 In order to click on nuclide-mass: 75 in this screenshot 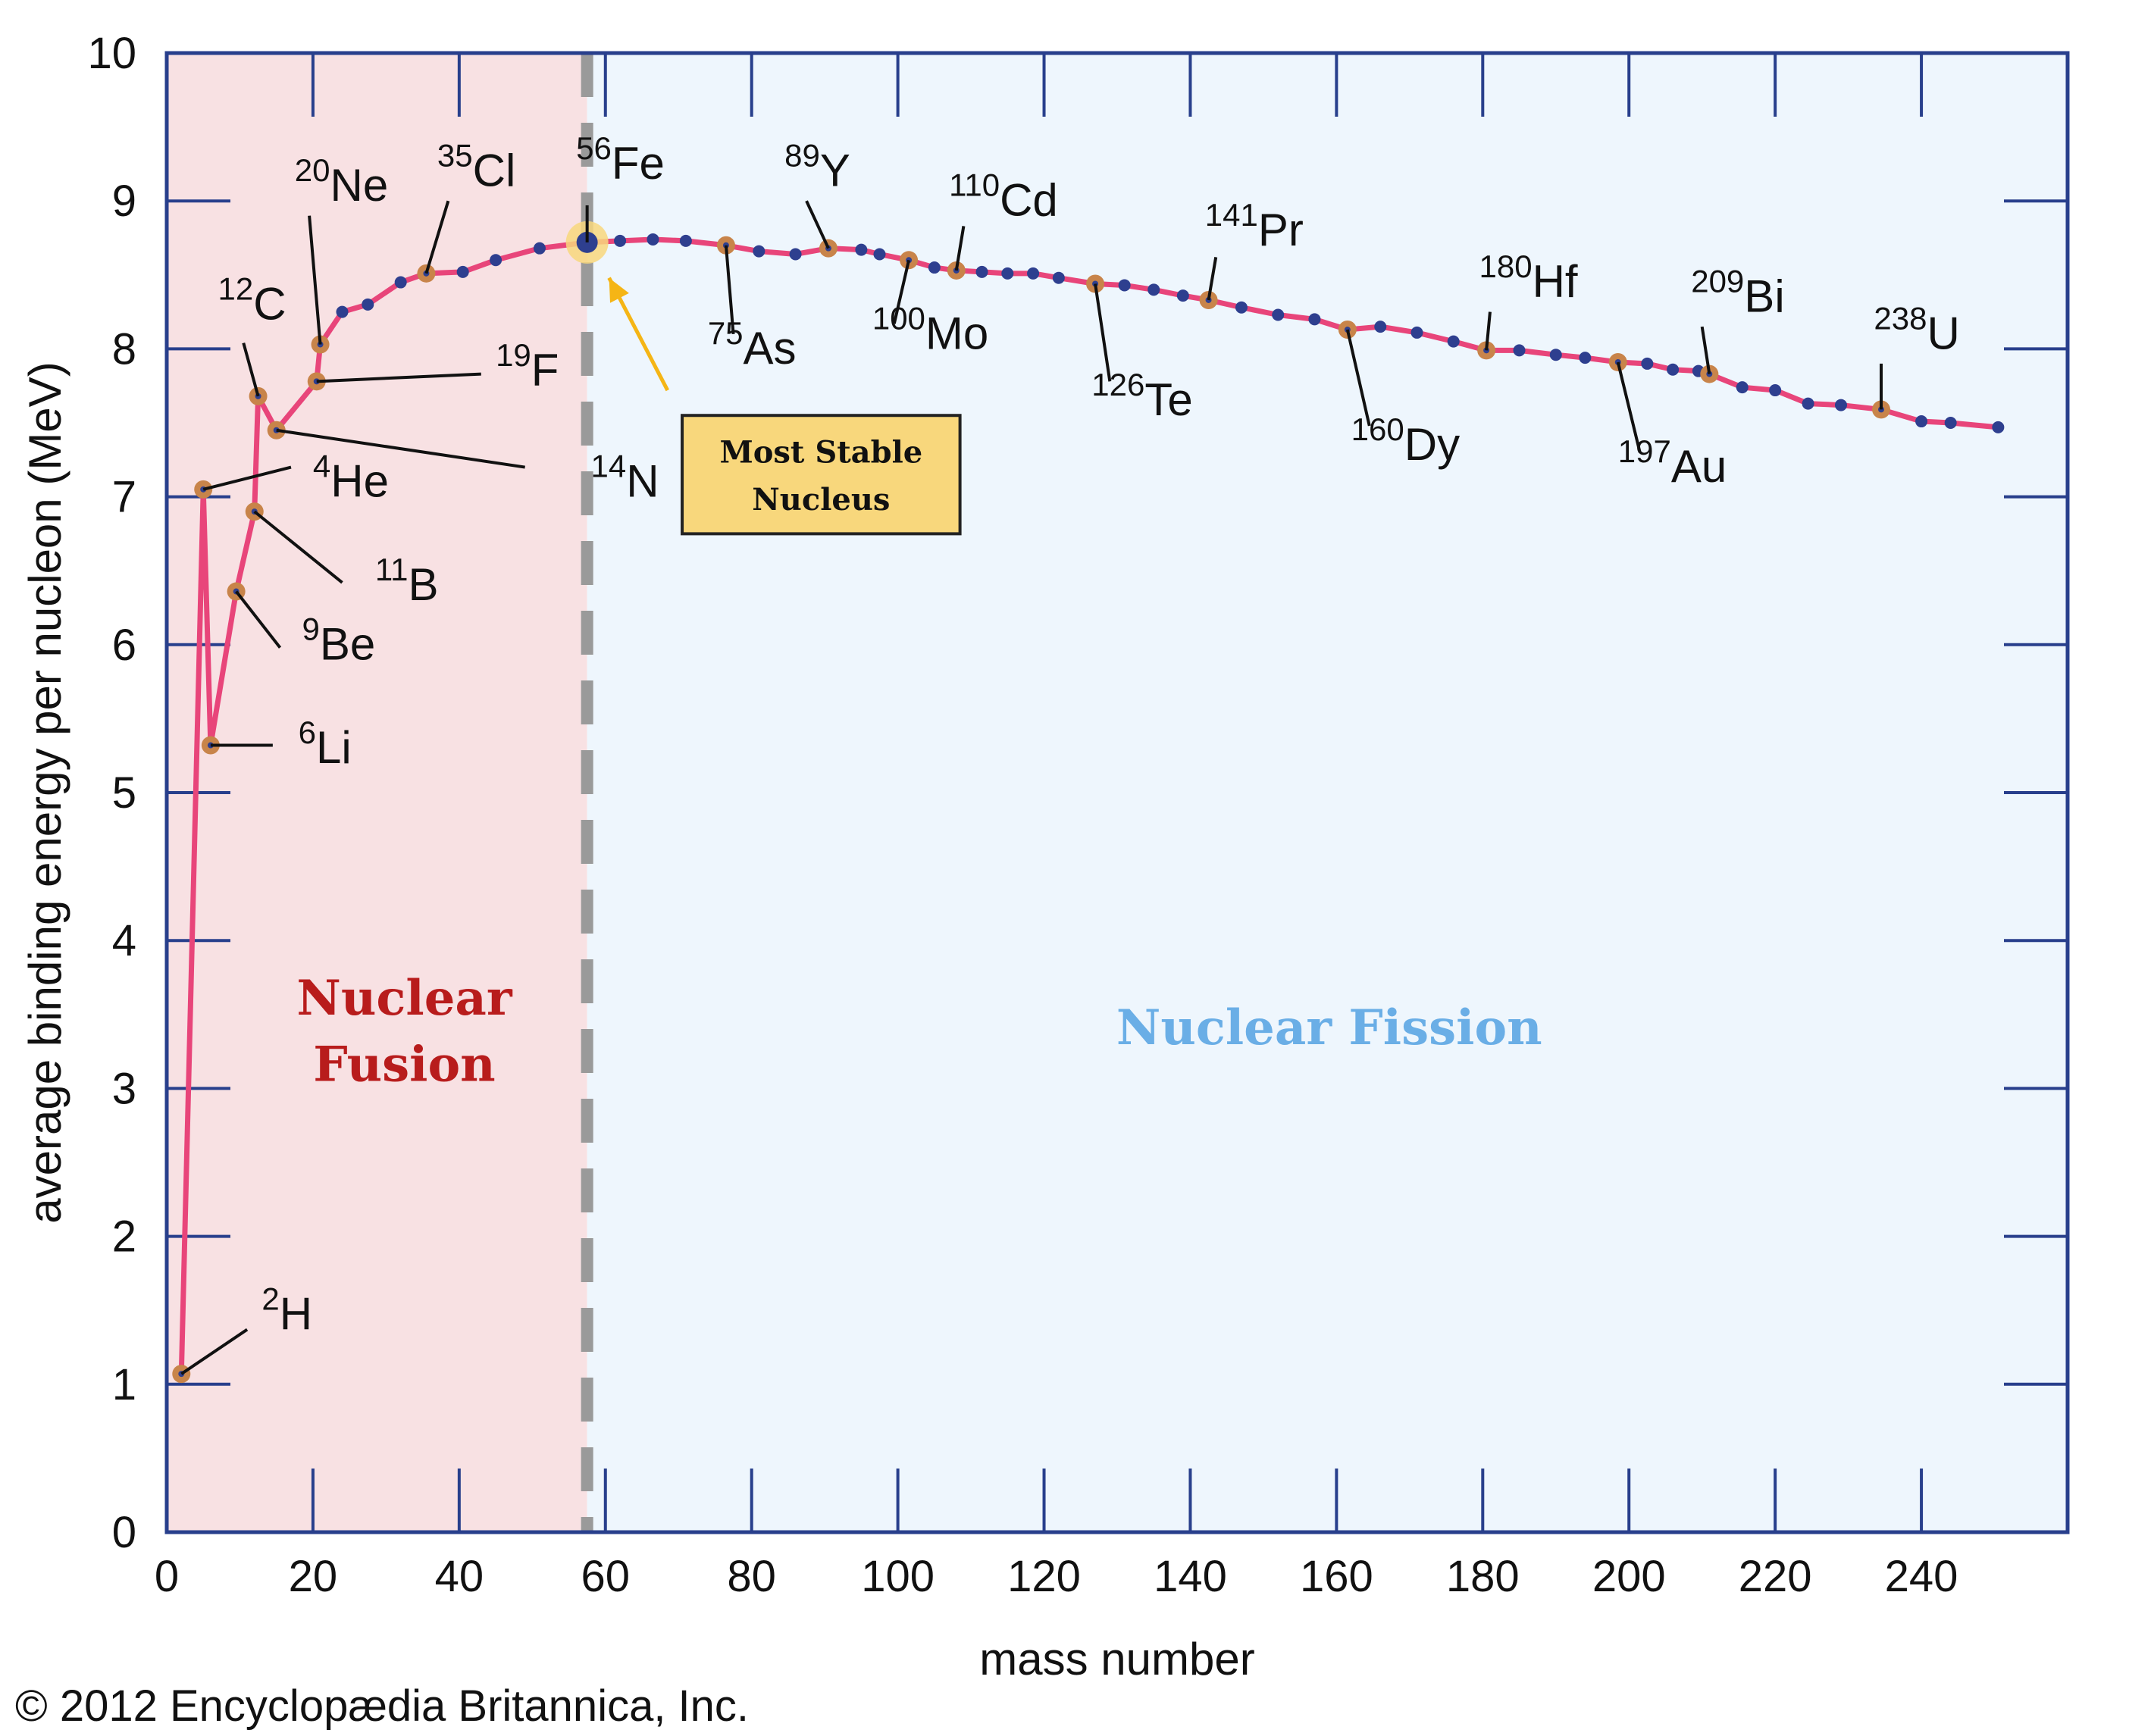, I will do `click(726, 333)`.